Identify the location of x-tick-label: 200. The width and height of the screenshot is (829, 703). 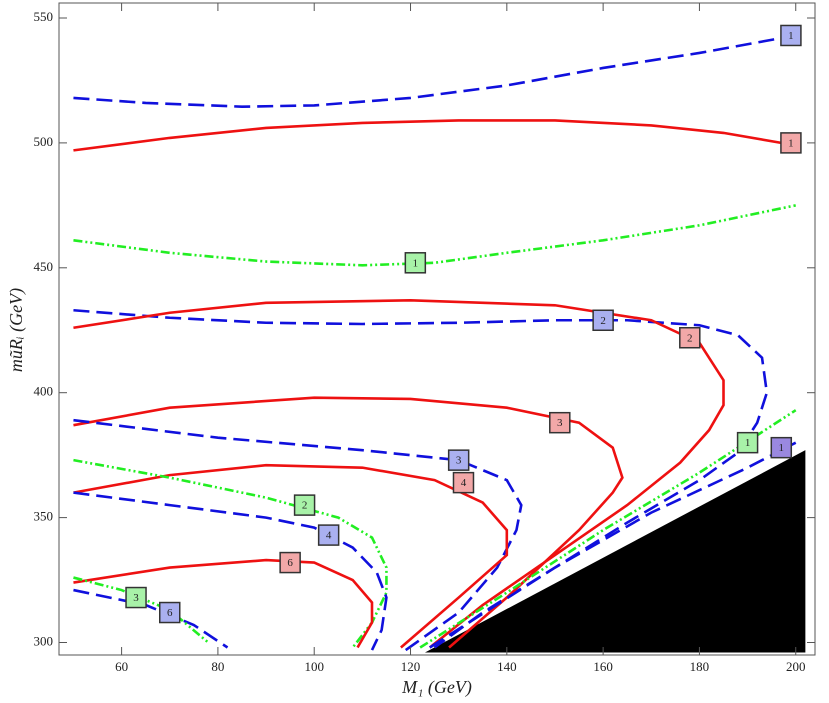
(796, 666).